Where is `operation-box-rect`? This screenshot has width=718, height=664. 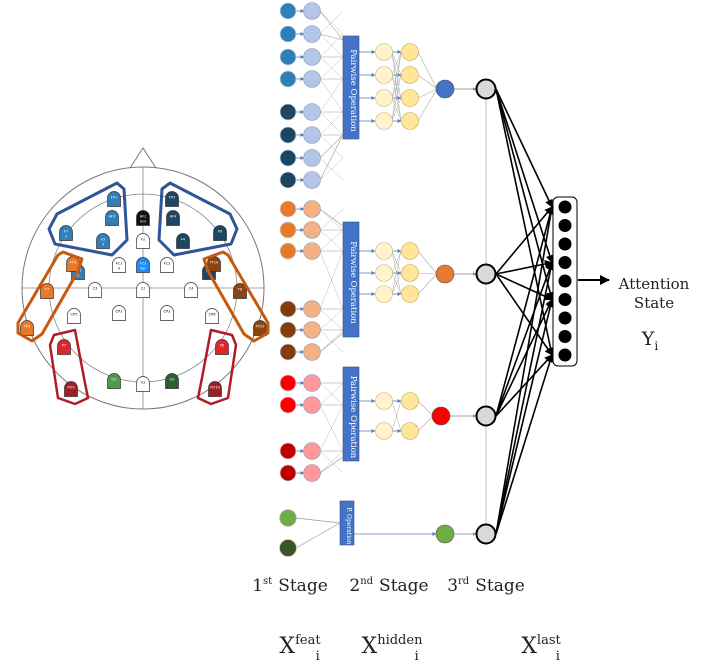 operation-box-rect is located at coordinates (351, 414).